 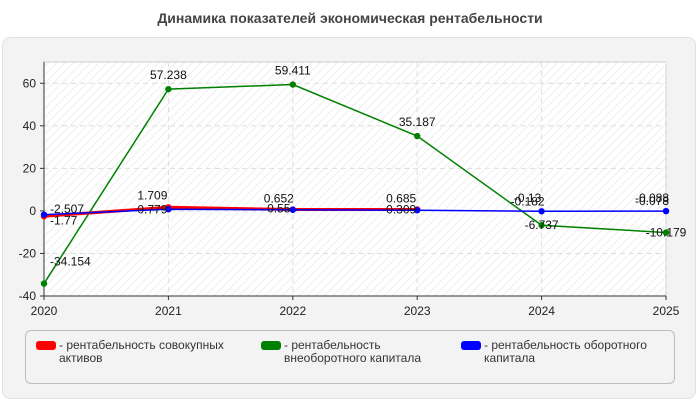 What do you see at coordinates (271, 345) in the screenshot?
I see `legend-swatch-green` at bounding box center [271, 345].